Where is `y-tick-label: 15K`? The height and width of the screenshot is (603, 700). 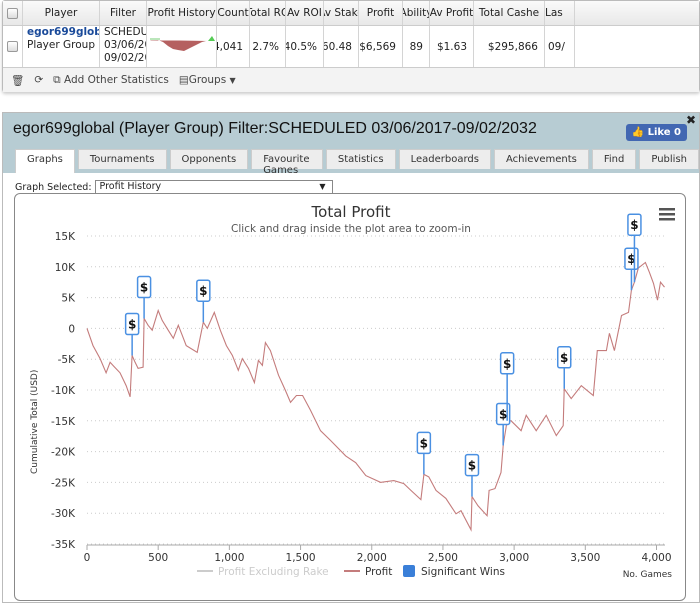
y-tick-label: 15K is located at coordinates (65, 237).